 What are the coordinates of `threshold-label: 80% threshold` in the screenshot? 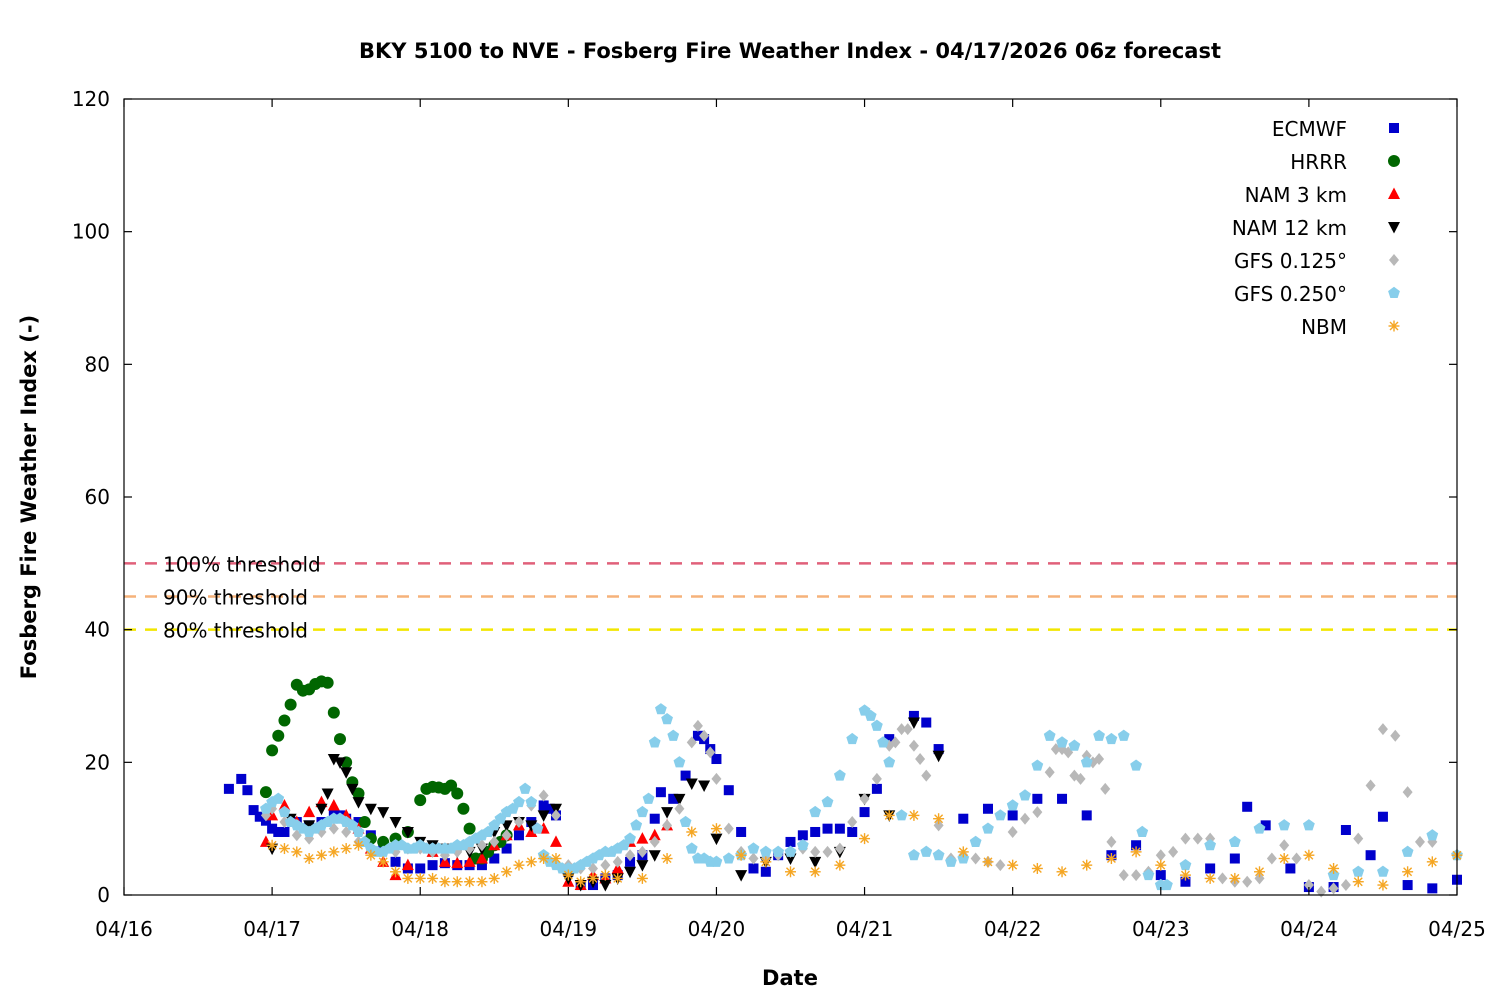 It's located at (235, 631).